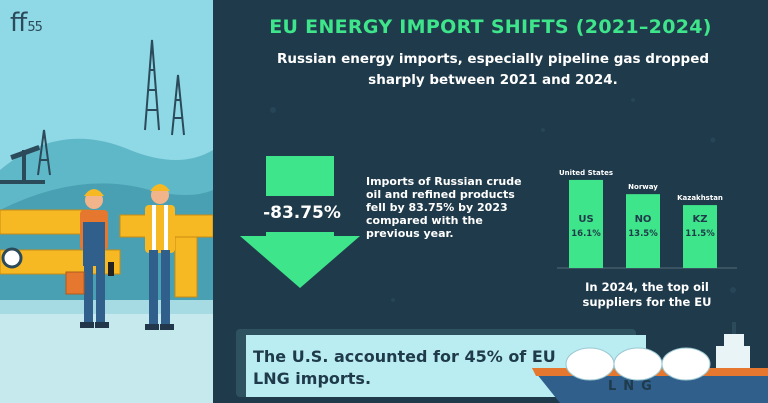  I want to click on logo-main: ff, so click(18, 23).